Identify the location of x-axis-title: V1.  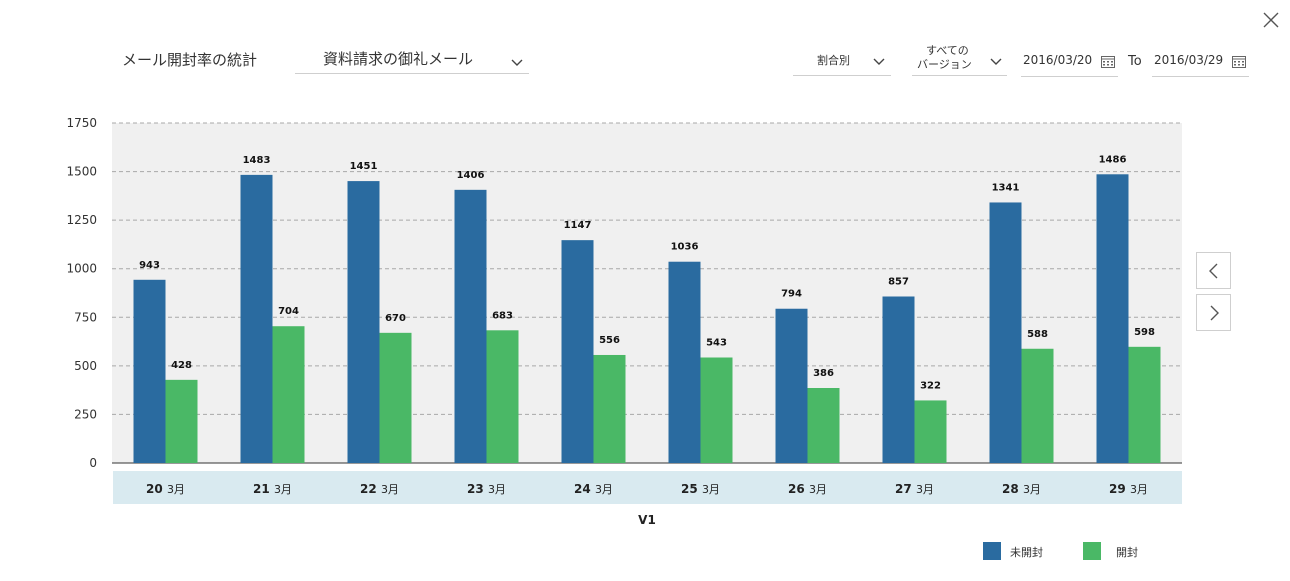
(647, 520).